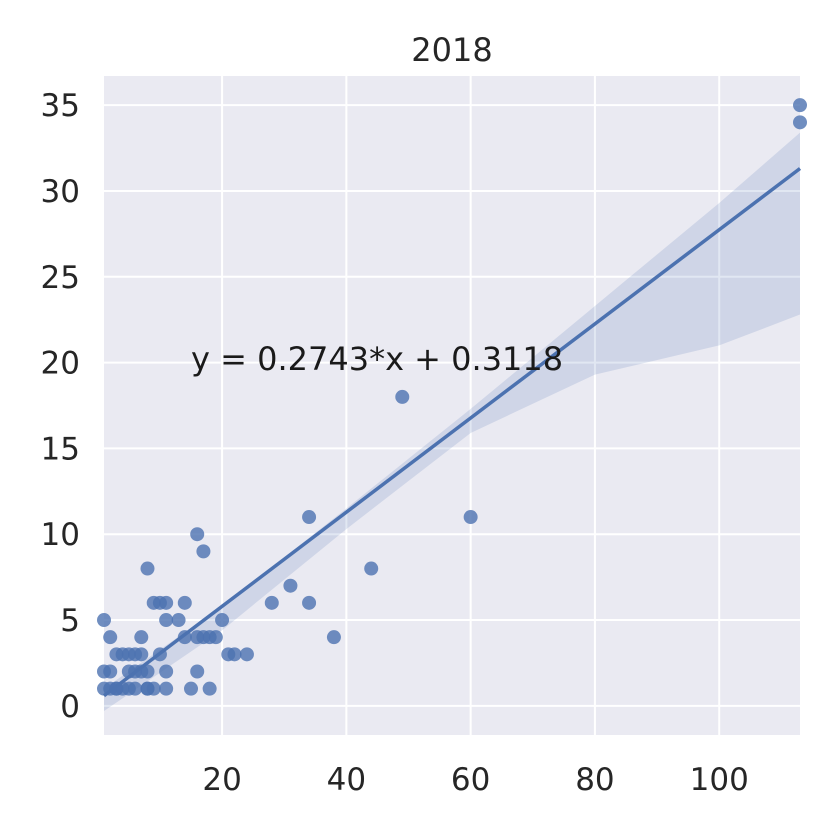 The image size is (830, 830). I want to click on chart-title: 2018, so click(451, 50).